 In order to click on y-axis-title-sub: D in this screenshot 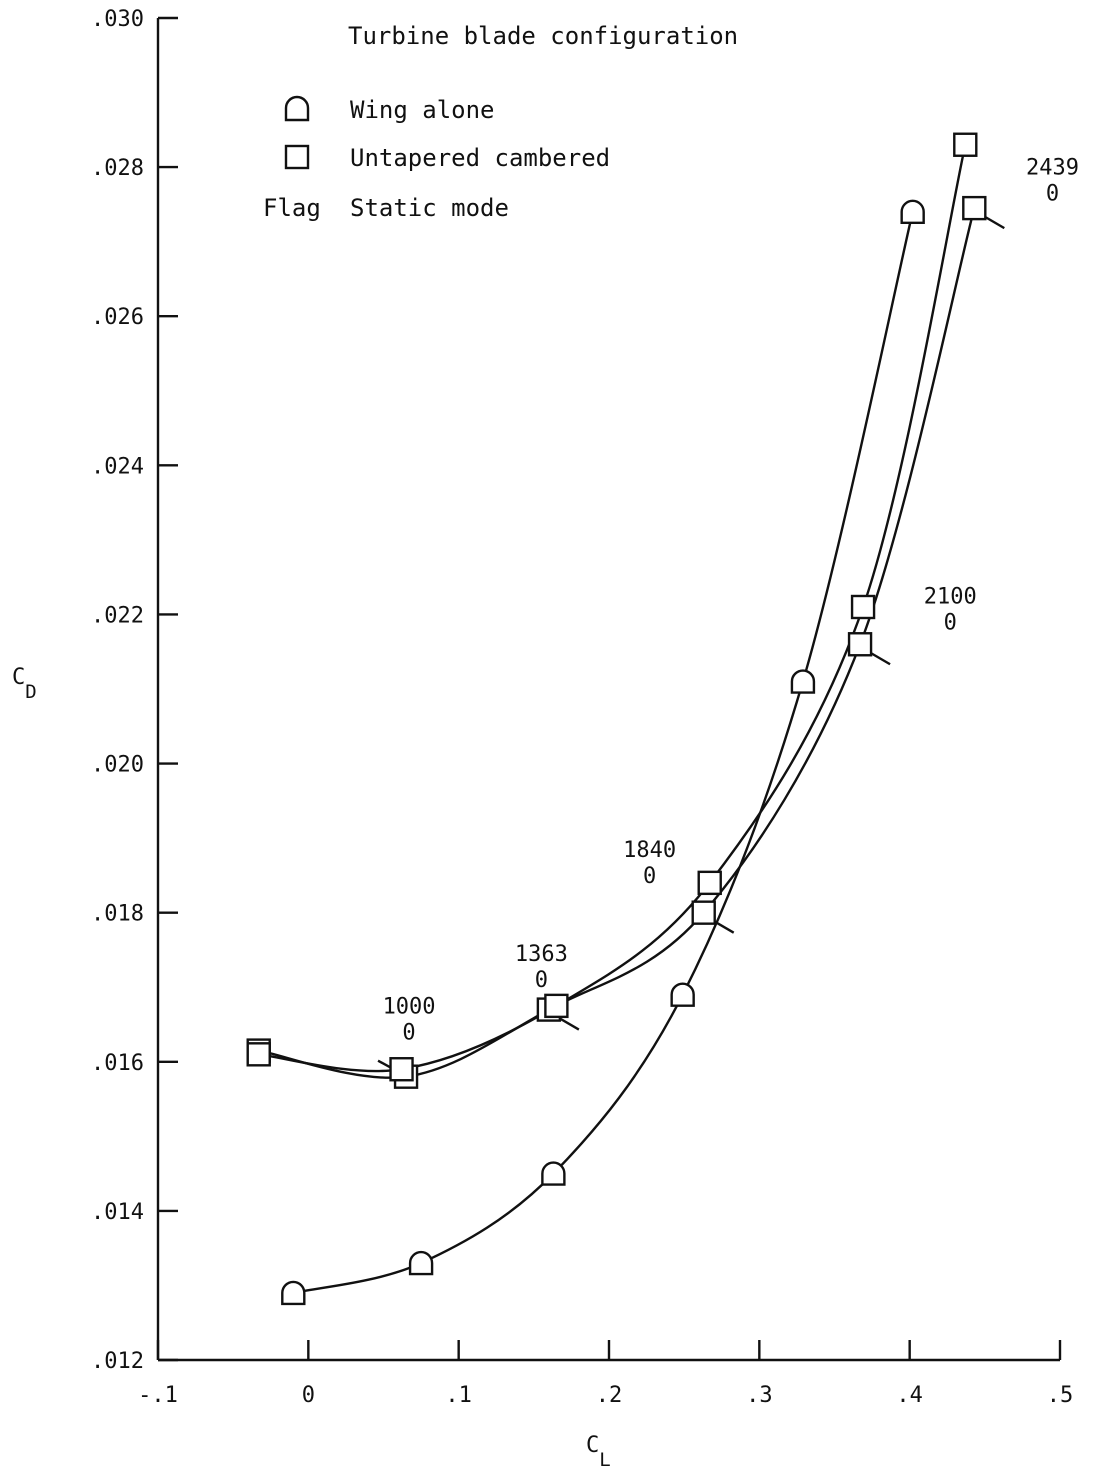, I will do `click(30, 692)`.